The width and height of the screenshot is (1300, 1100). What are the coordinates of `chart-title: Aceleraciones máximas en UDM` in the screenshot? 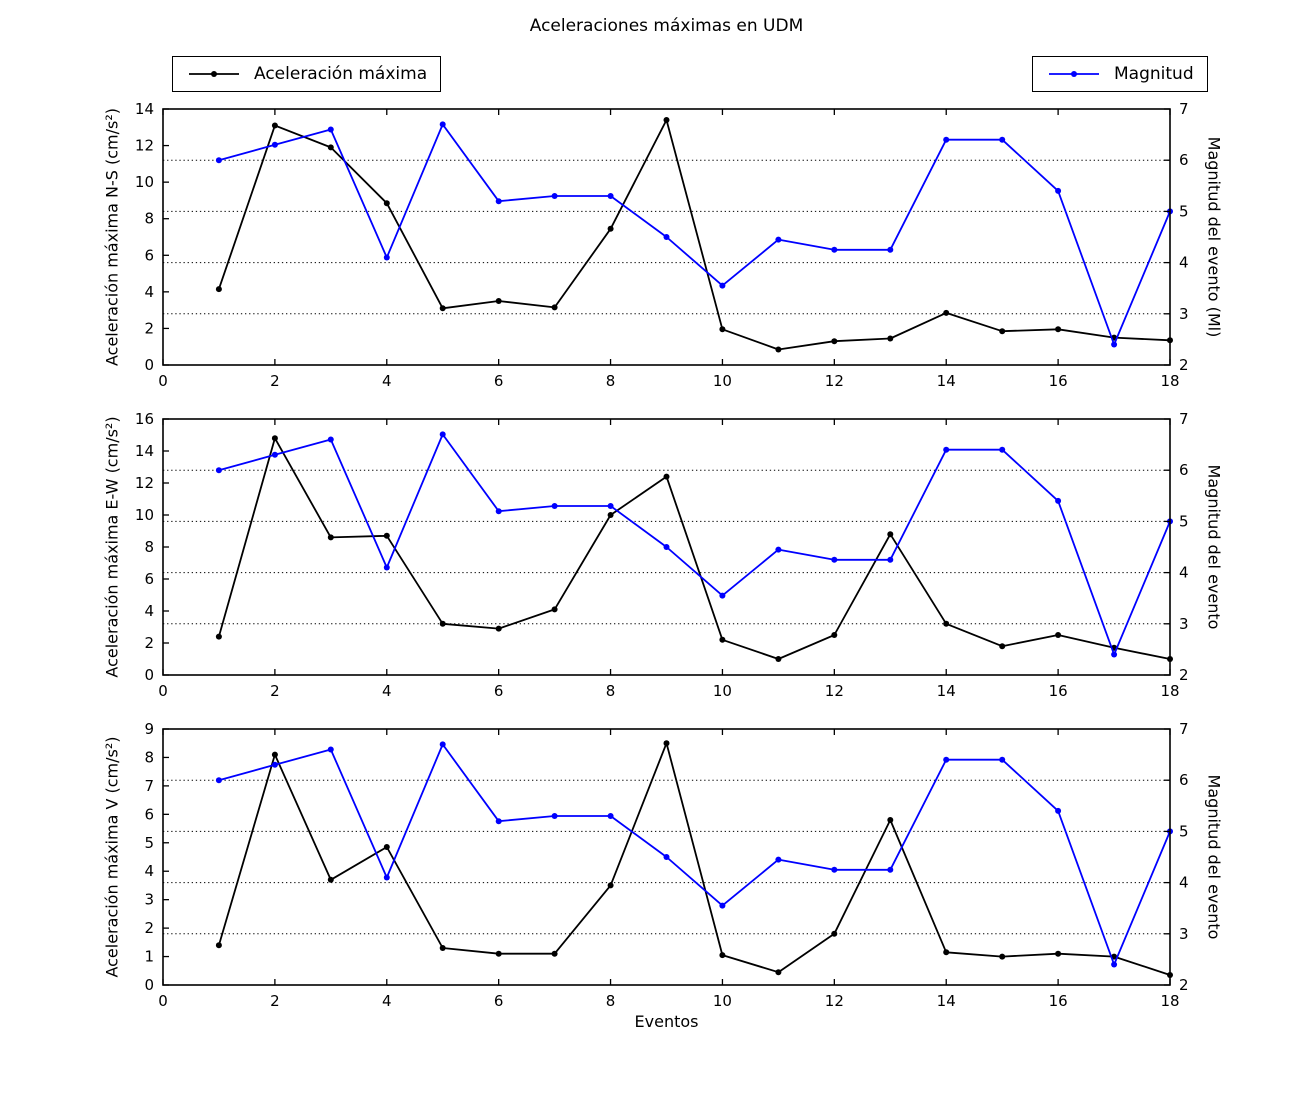 It's located at (666, 26).